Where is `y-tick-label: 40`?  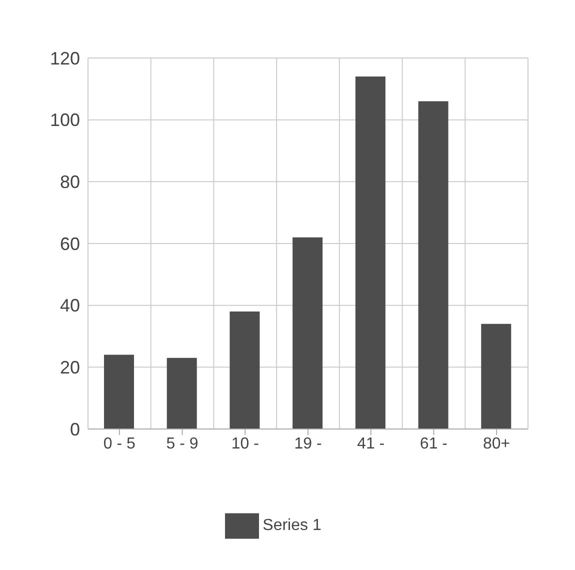
y-tick-label: 40 is located at coordinates (70, 306).